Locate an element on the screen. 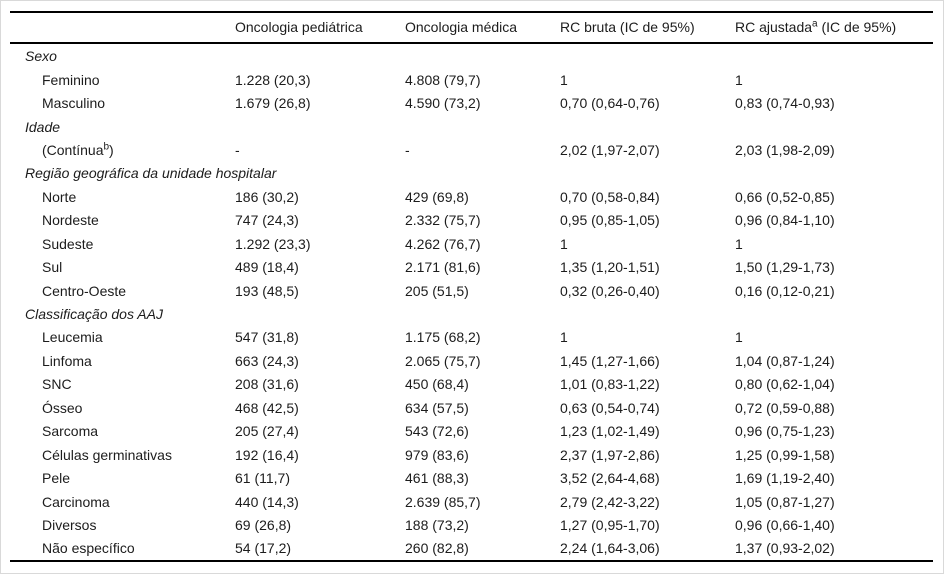 This screenshot has height=574, width=944. cell-rc-bruta: 0,70 (0,58-0,84) is located at coordinates (610, 196).